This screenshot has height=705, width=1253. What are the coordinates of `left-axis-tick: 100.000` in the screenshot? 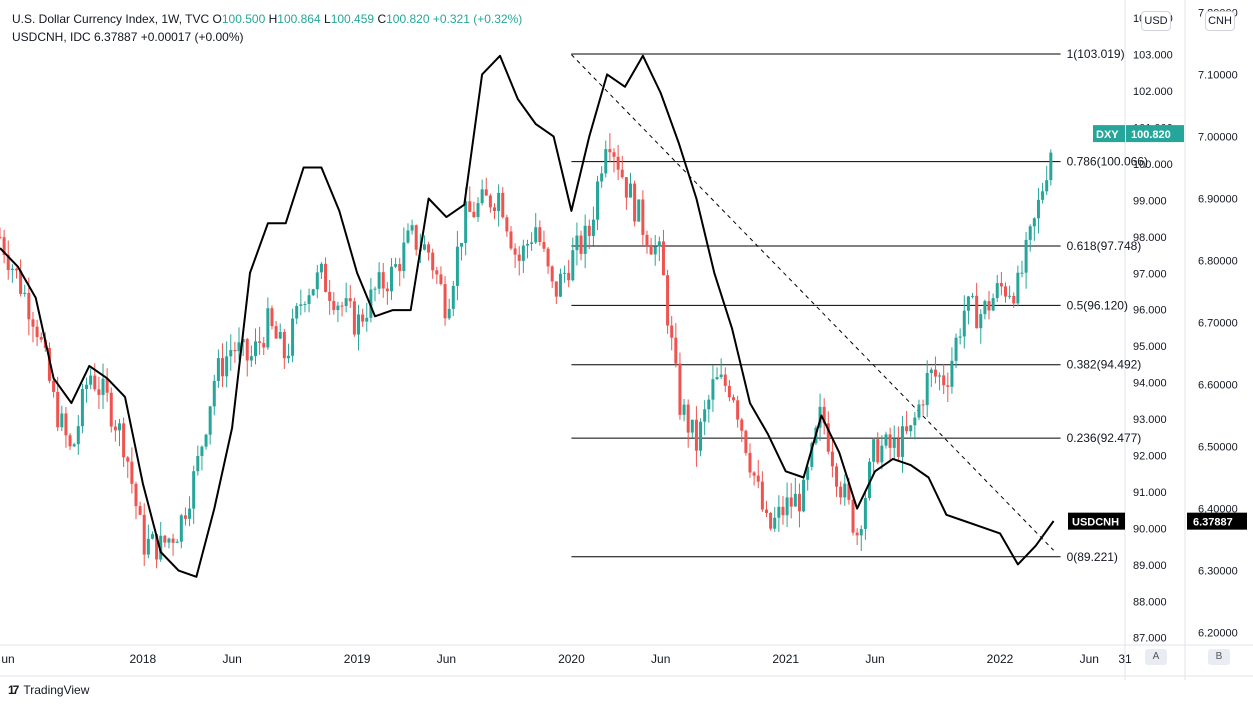 It's located at (1153, 165).